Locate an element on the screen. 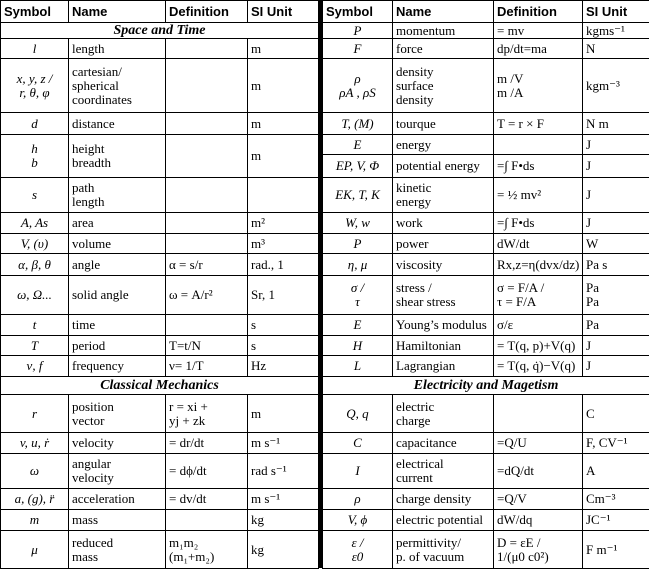 The image size is (649, 569). symbol-cell: σ / τ is located at coordinates (358, 295).